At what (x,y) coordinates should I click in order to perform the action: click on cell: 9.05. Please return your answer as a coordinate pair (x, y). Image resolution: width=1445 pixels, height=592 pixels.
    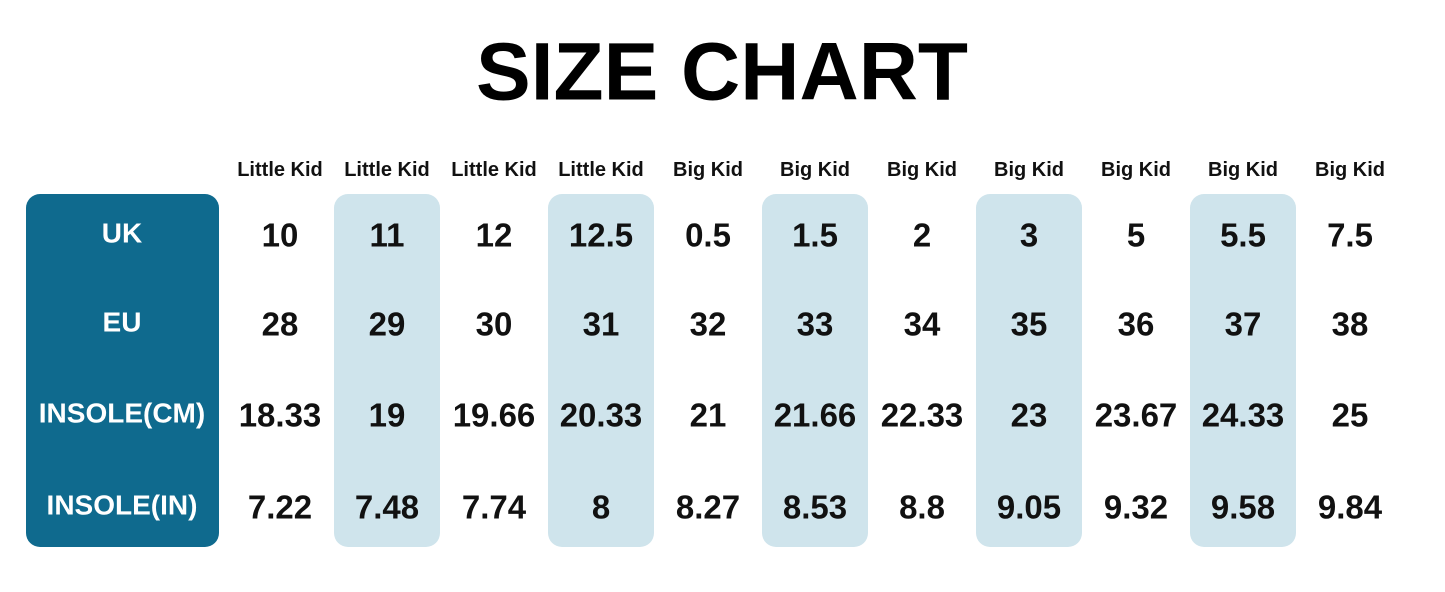
    Looking at the image, I should click on (1029, 507).